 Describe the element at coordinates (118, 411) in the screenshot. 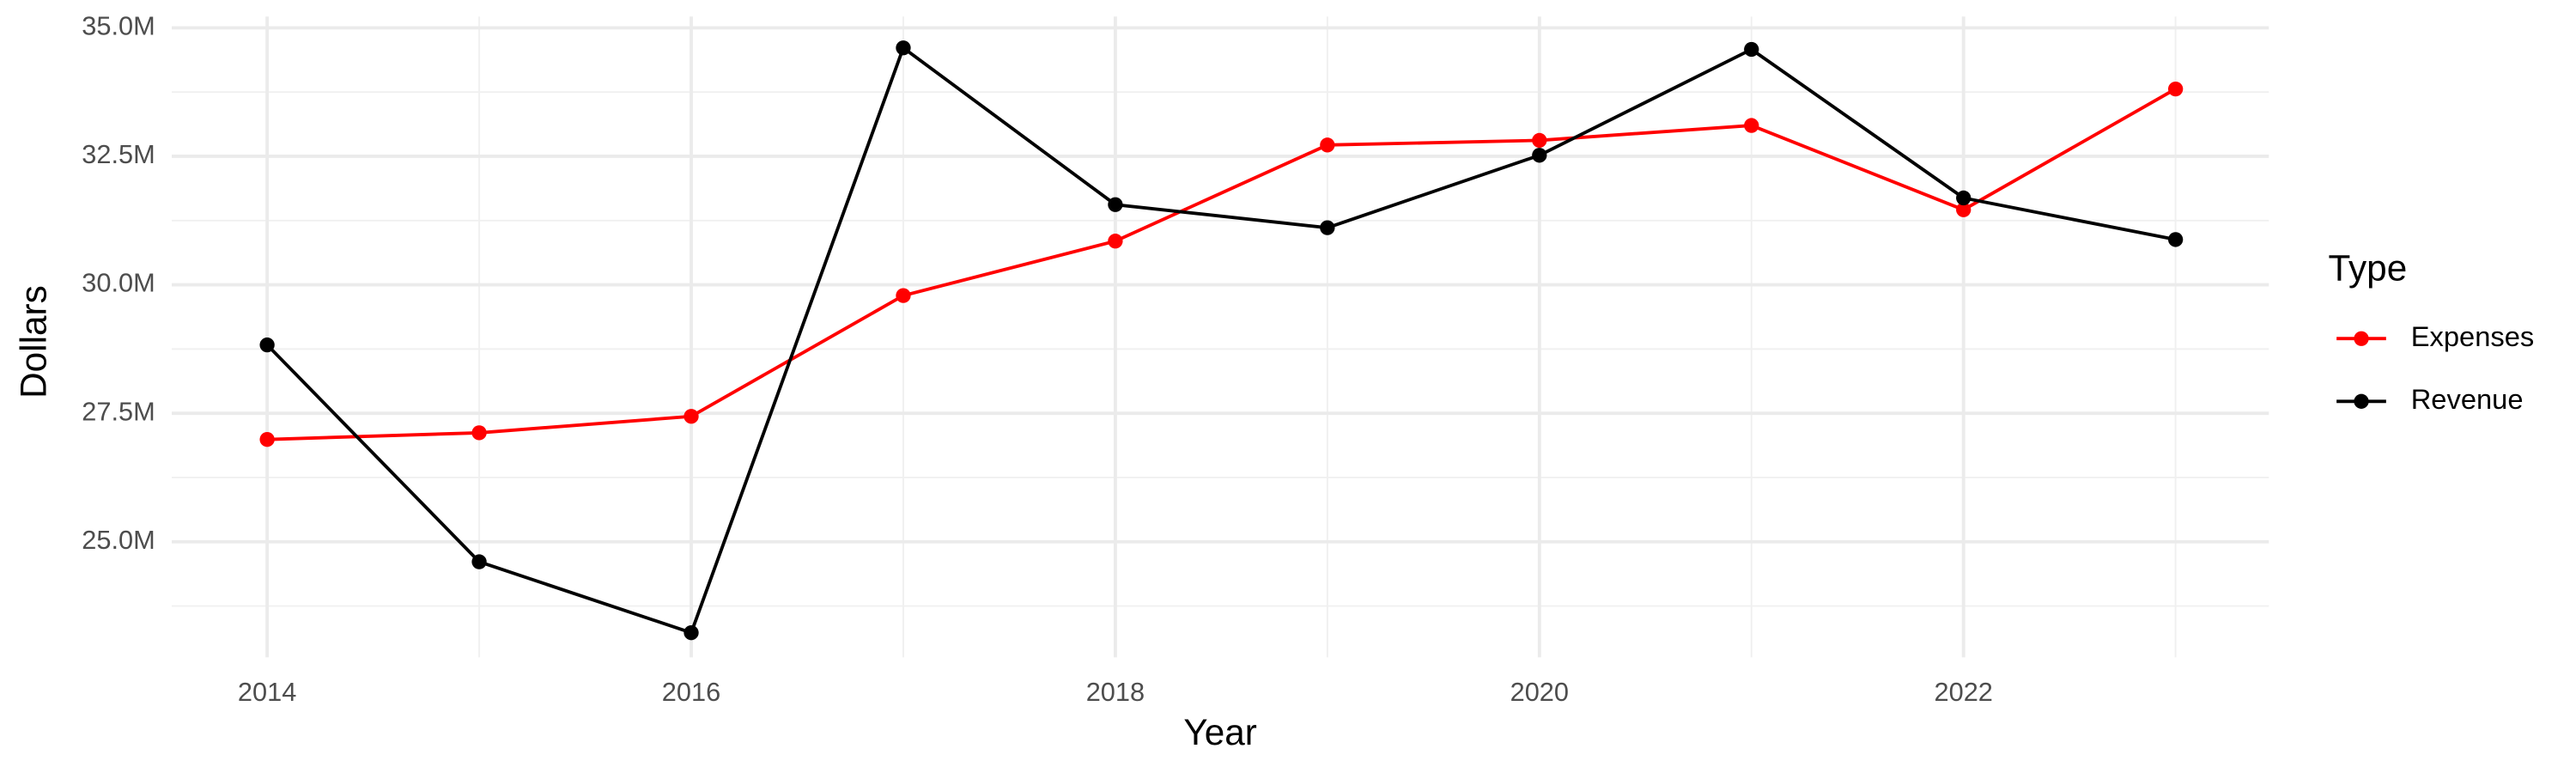

I see `y-tick-label: 27.5M` at that location.